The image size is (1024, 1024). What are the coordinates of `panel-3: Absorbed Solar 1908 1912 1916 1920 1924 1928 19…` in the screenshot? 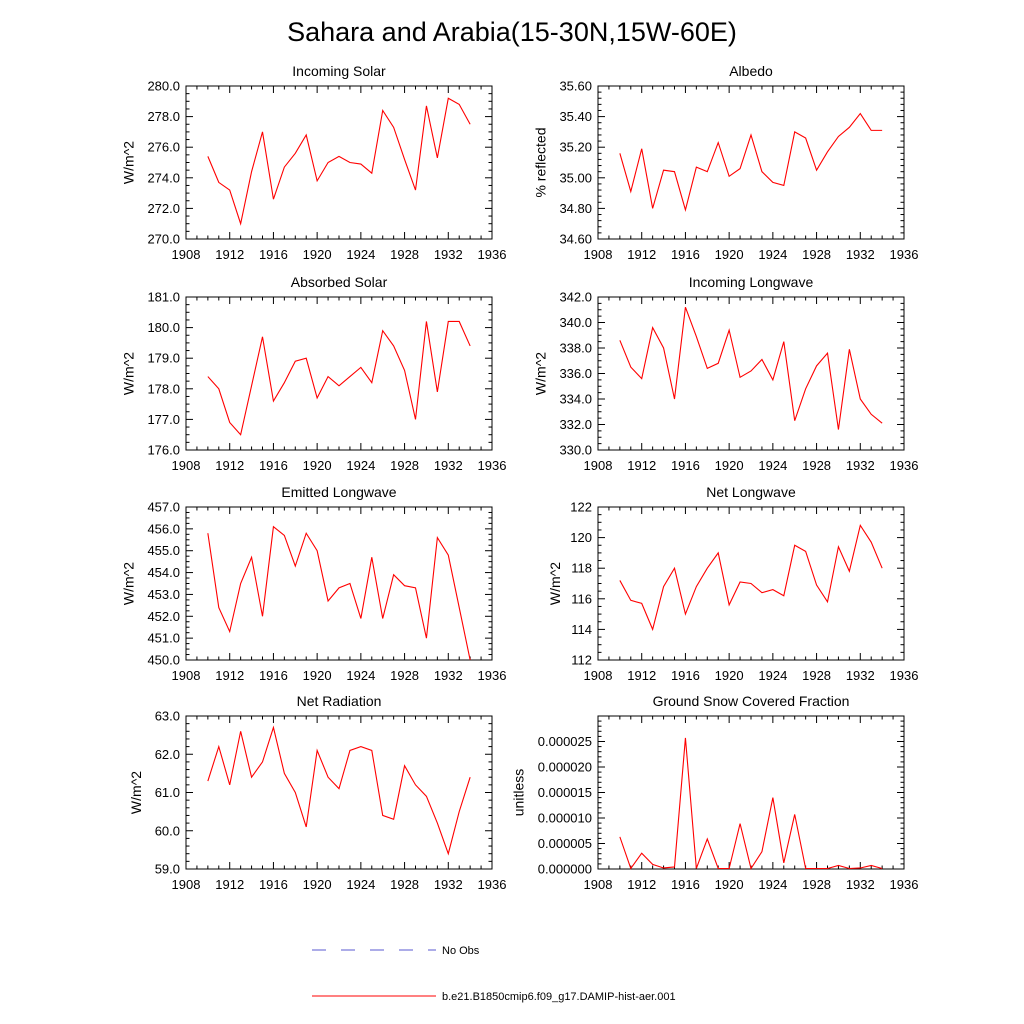 It's located at (314, 373).